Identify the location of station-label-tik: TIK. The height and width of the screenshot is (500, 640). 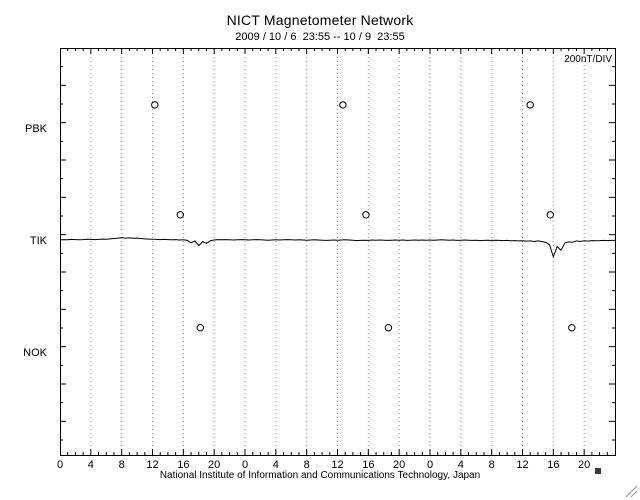
(39, 241).